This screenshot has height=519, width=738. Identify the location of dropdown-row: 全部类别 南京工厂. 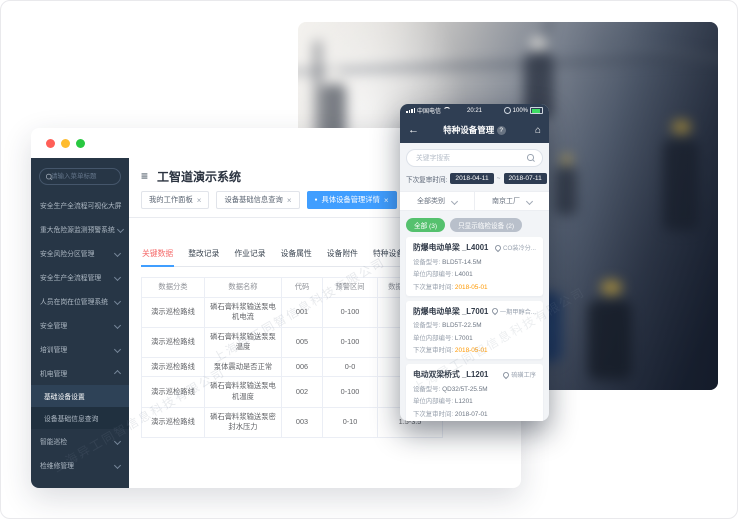
(474, 201).